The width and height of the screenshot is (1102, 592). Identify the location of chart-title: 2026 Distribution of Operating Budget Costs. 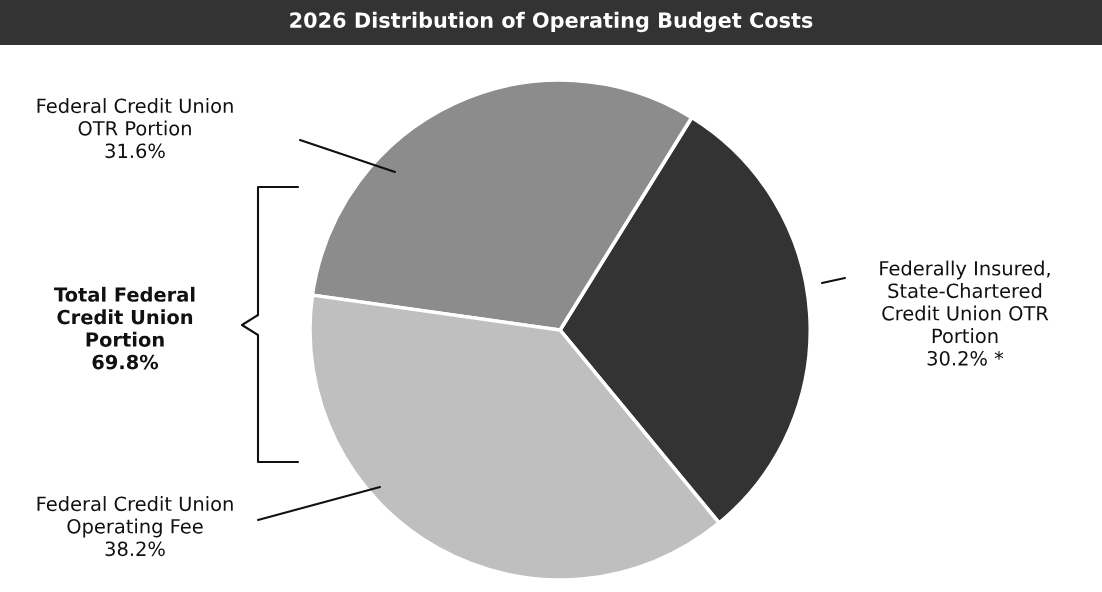
(551, 22).